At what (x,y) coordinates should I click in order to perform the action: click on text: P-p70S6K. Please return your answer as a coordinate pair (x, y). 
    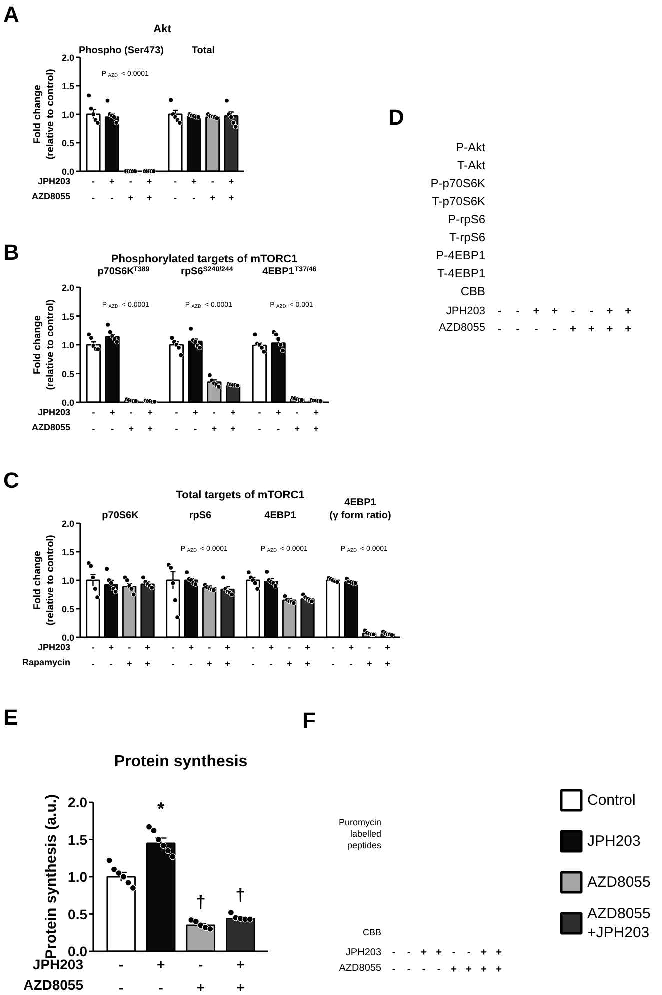
    Looking at the image, I should click on (458, 183).